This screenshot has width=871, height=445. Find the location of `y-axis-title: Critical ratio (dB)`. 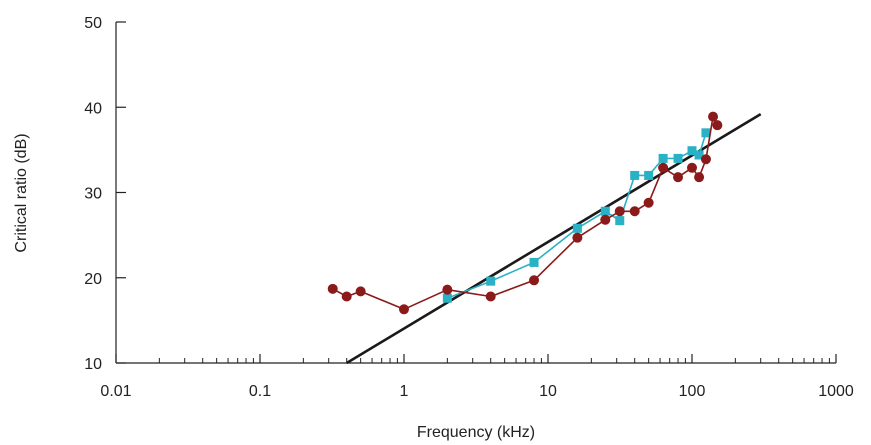

y-axis-title: Critical ratio (dB) is located at coordinates (21, 192).